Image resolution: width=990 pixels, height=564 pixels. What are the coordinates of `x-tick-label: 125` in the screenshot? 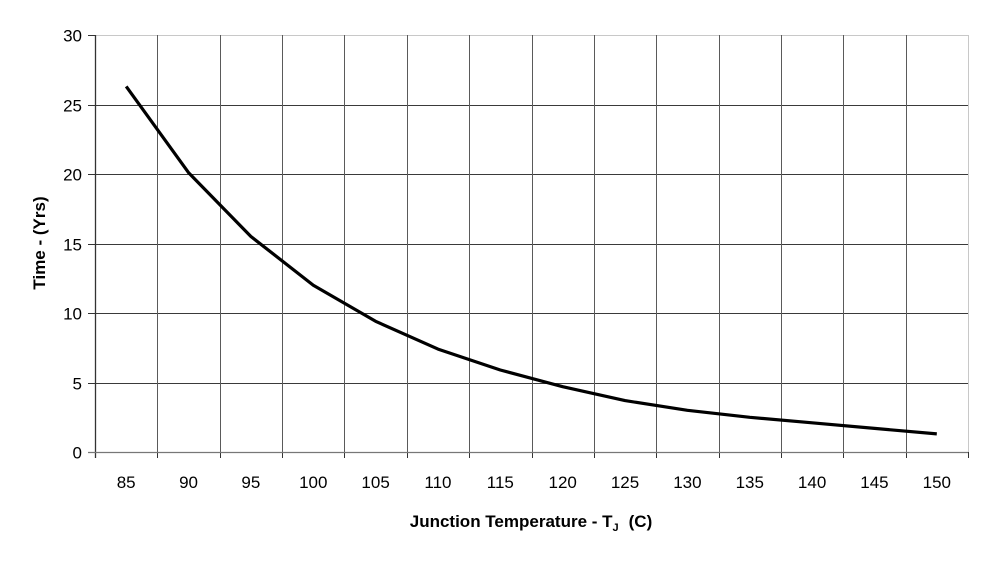 It's located at (625, 482).